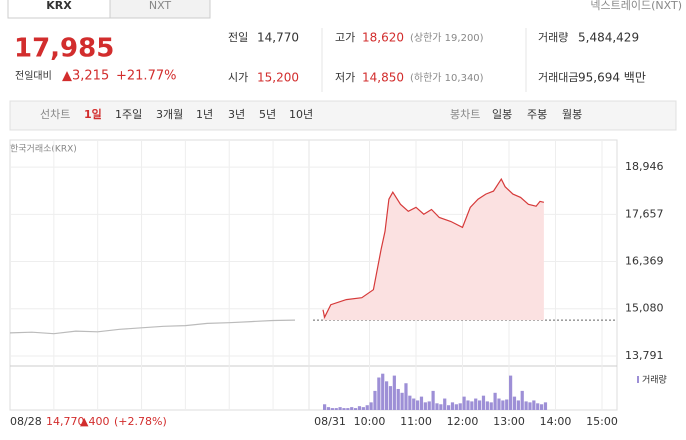 The height and width of the screenshot is (440, 686). I want to click on legend-label: 거래량, so click(654, 380).